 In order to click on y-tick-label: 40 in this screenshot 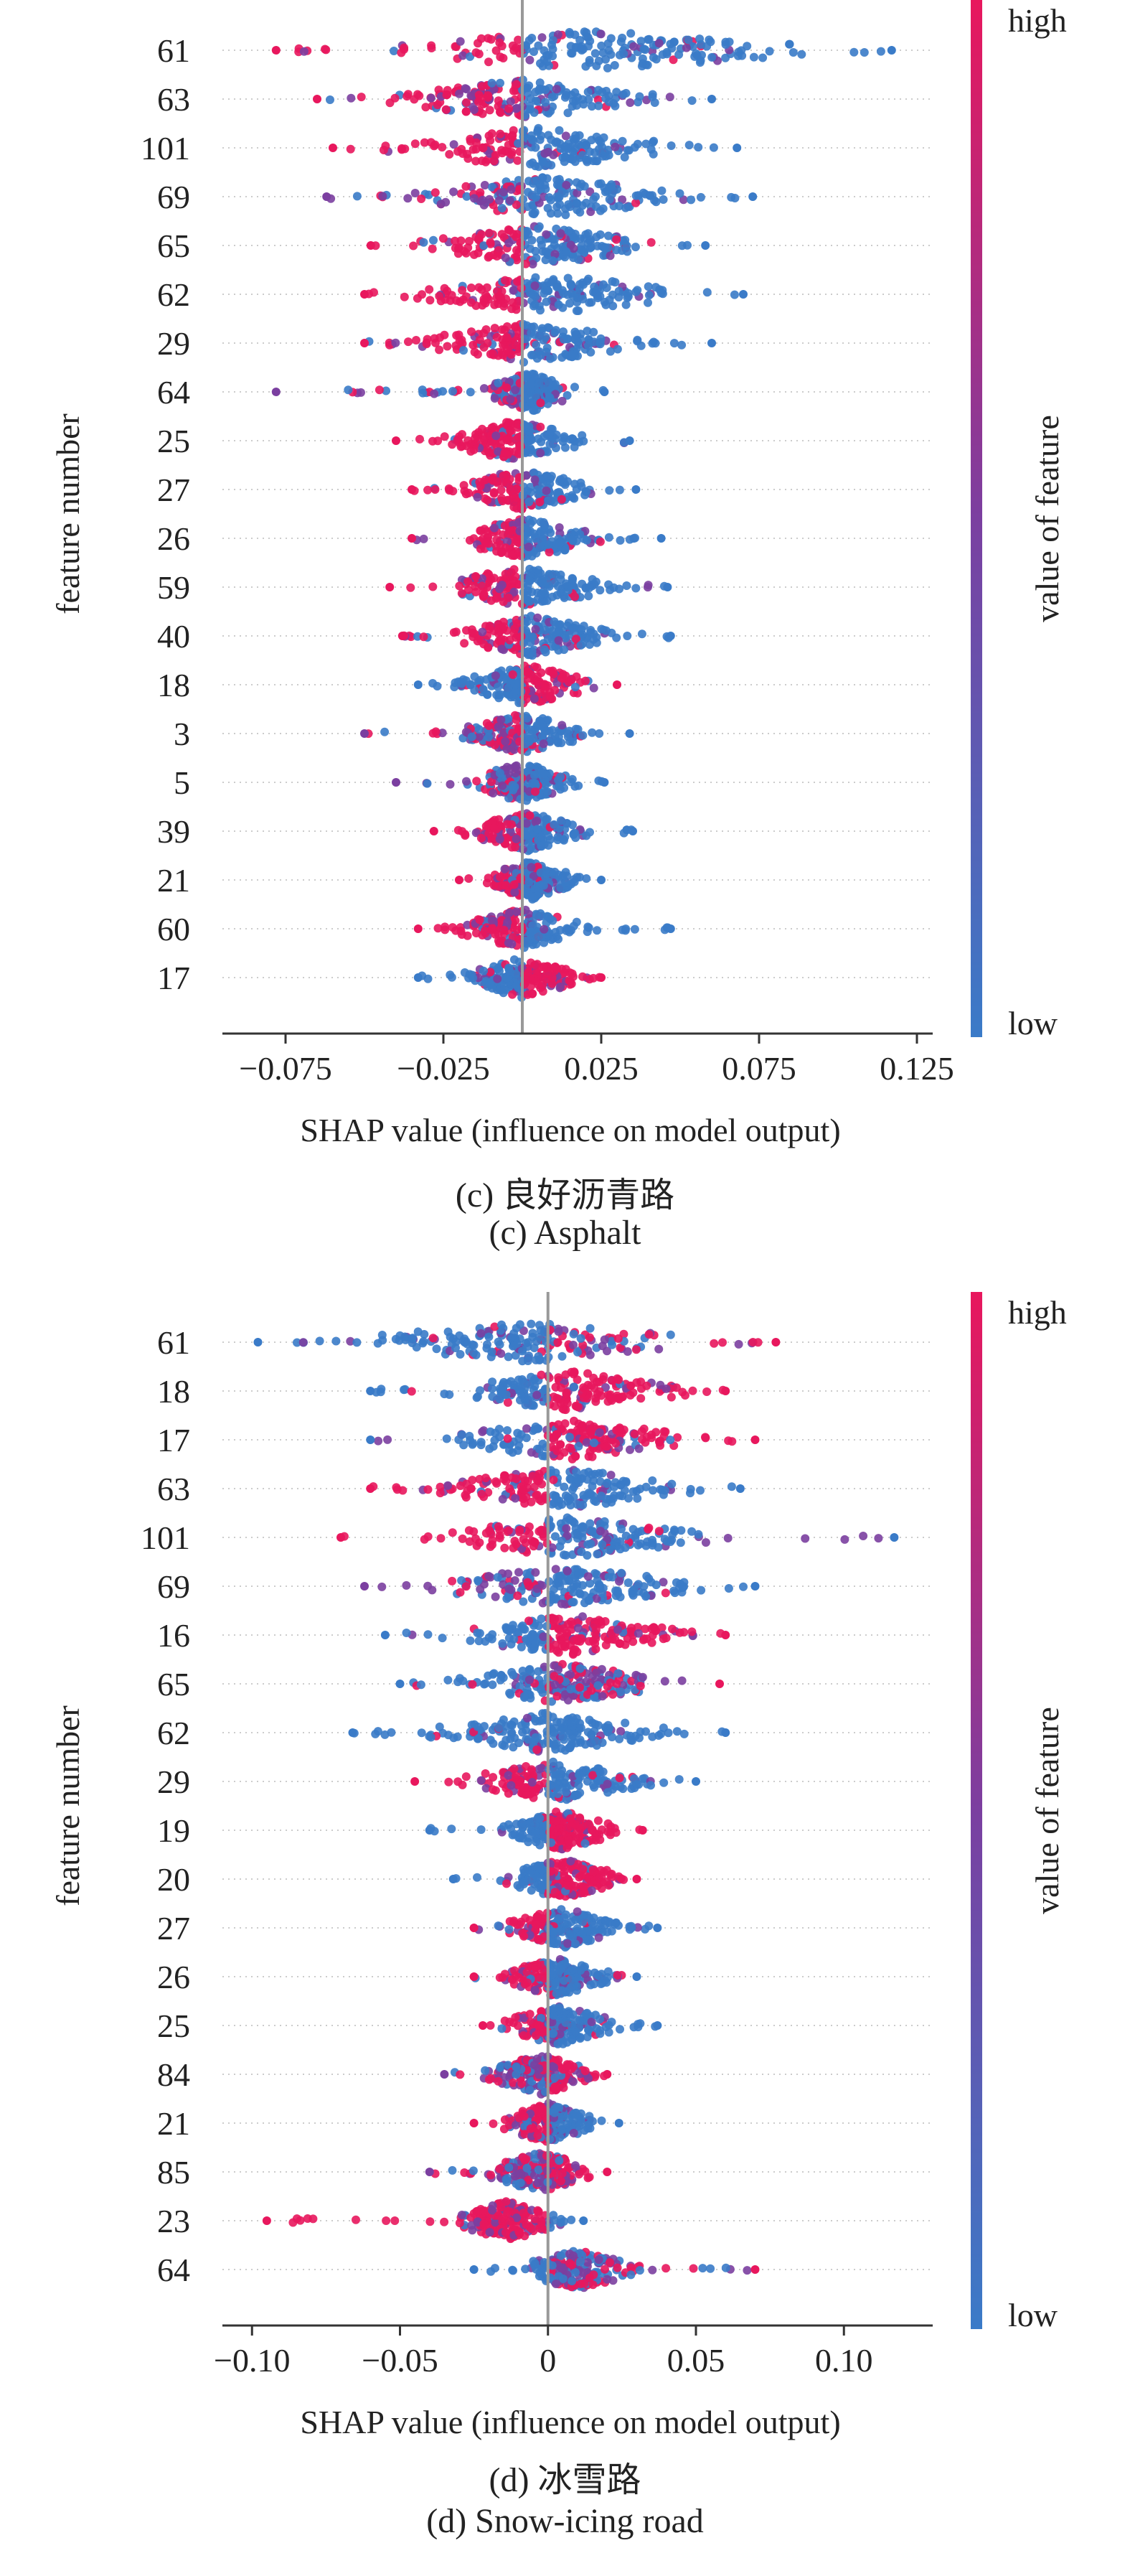, I will do `click(173, 636)`.